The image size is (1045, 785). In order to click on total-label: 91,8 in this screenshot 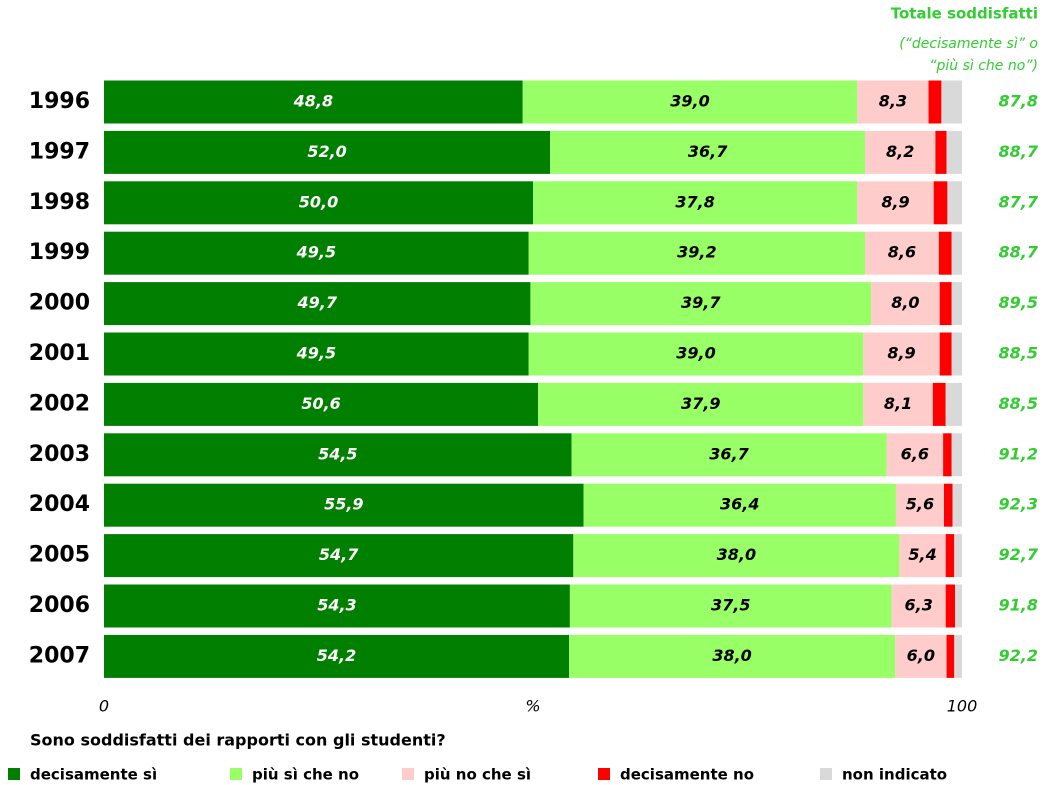, I will do `click(1018, 605)`.